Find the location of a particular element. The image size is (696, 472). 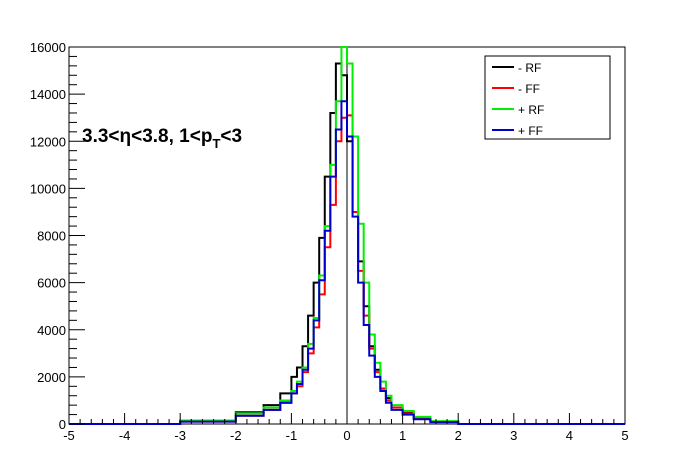

legend-label: + FF is located at coordinates (530, 131).